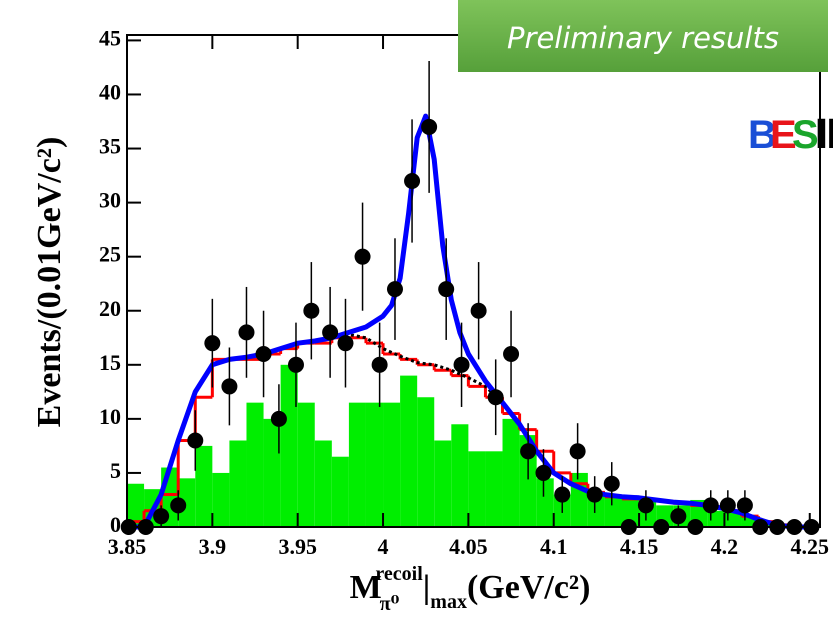 This screenshot has height=617, width=833. I want to click on x-tick-label: 4.15, so click(639, 546).